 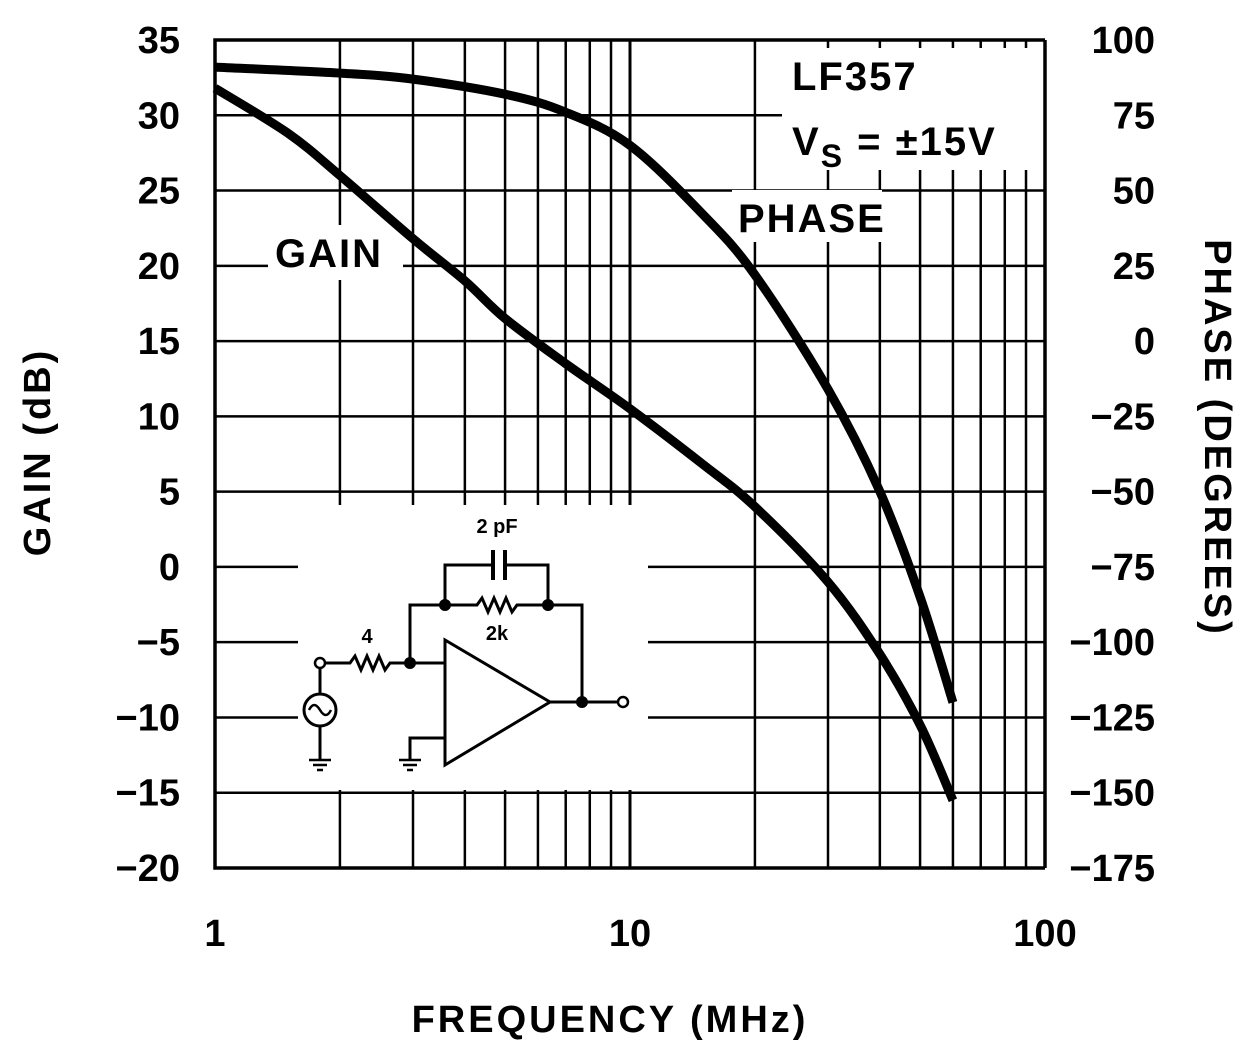 I want to click on frequency-ticks: 1 10 100, so click(x=640, y=934).